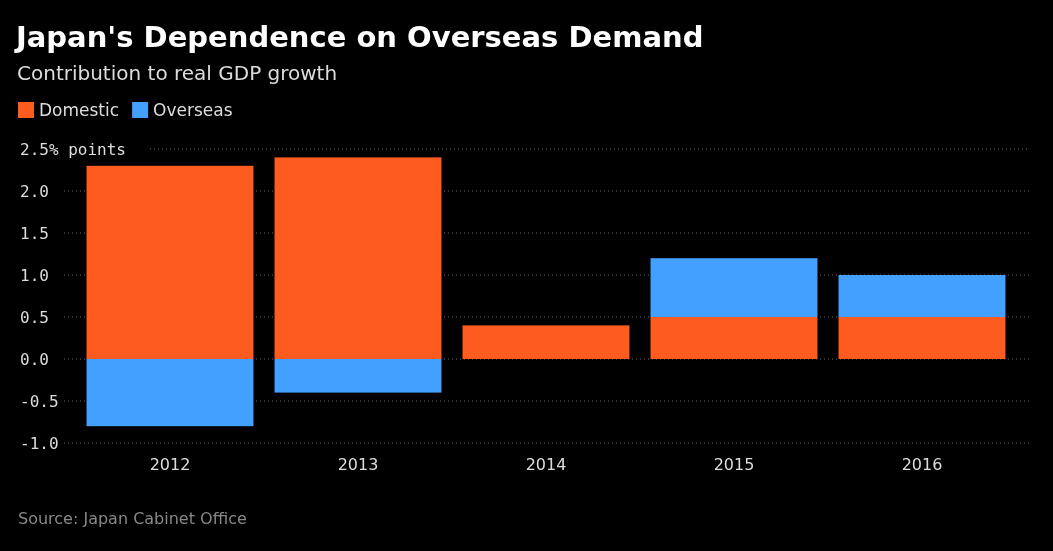 This screenshot has width=1053, height=551. Describe the element at coordinates (79, 110) in the screenshot. I see `legend-label: Domestic` at that location.